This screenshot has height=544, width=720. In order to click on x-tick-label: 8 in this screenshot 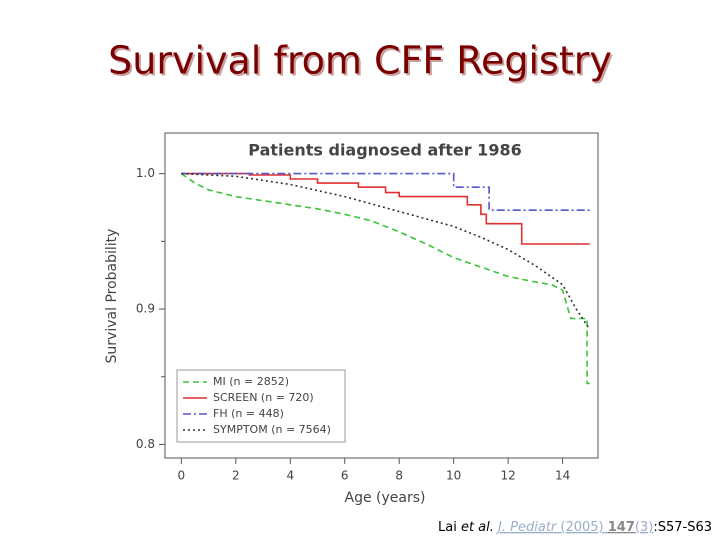, I will do `click(399, 476)`.